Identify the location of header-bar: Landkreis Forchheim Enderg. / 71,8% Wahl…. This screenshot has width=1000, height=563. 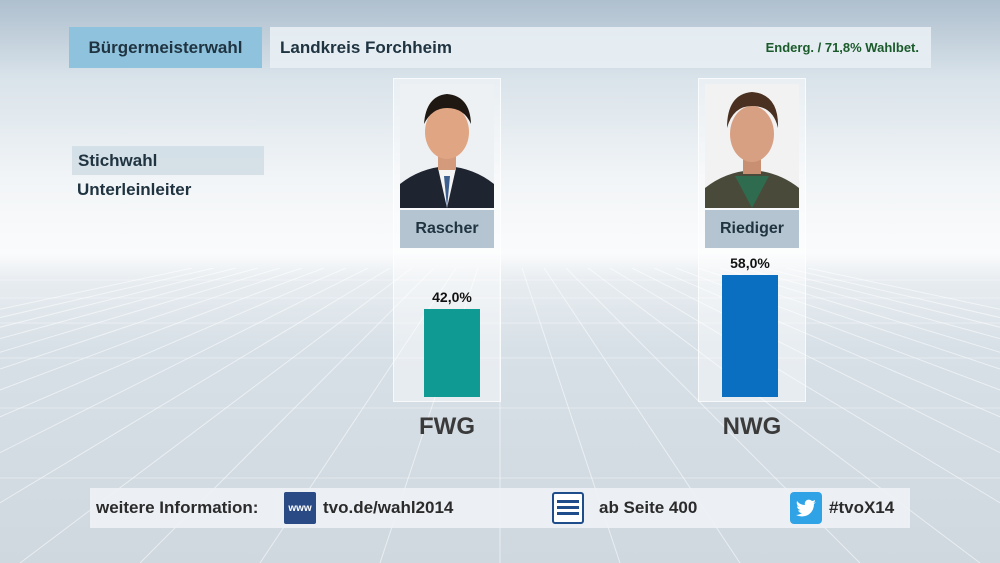
(600, 47).